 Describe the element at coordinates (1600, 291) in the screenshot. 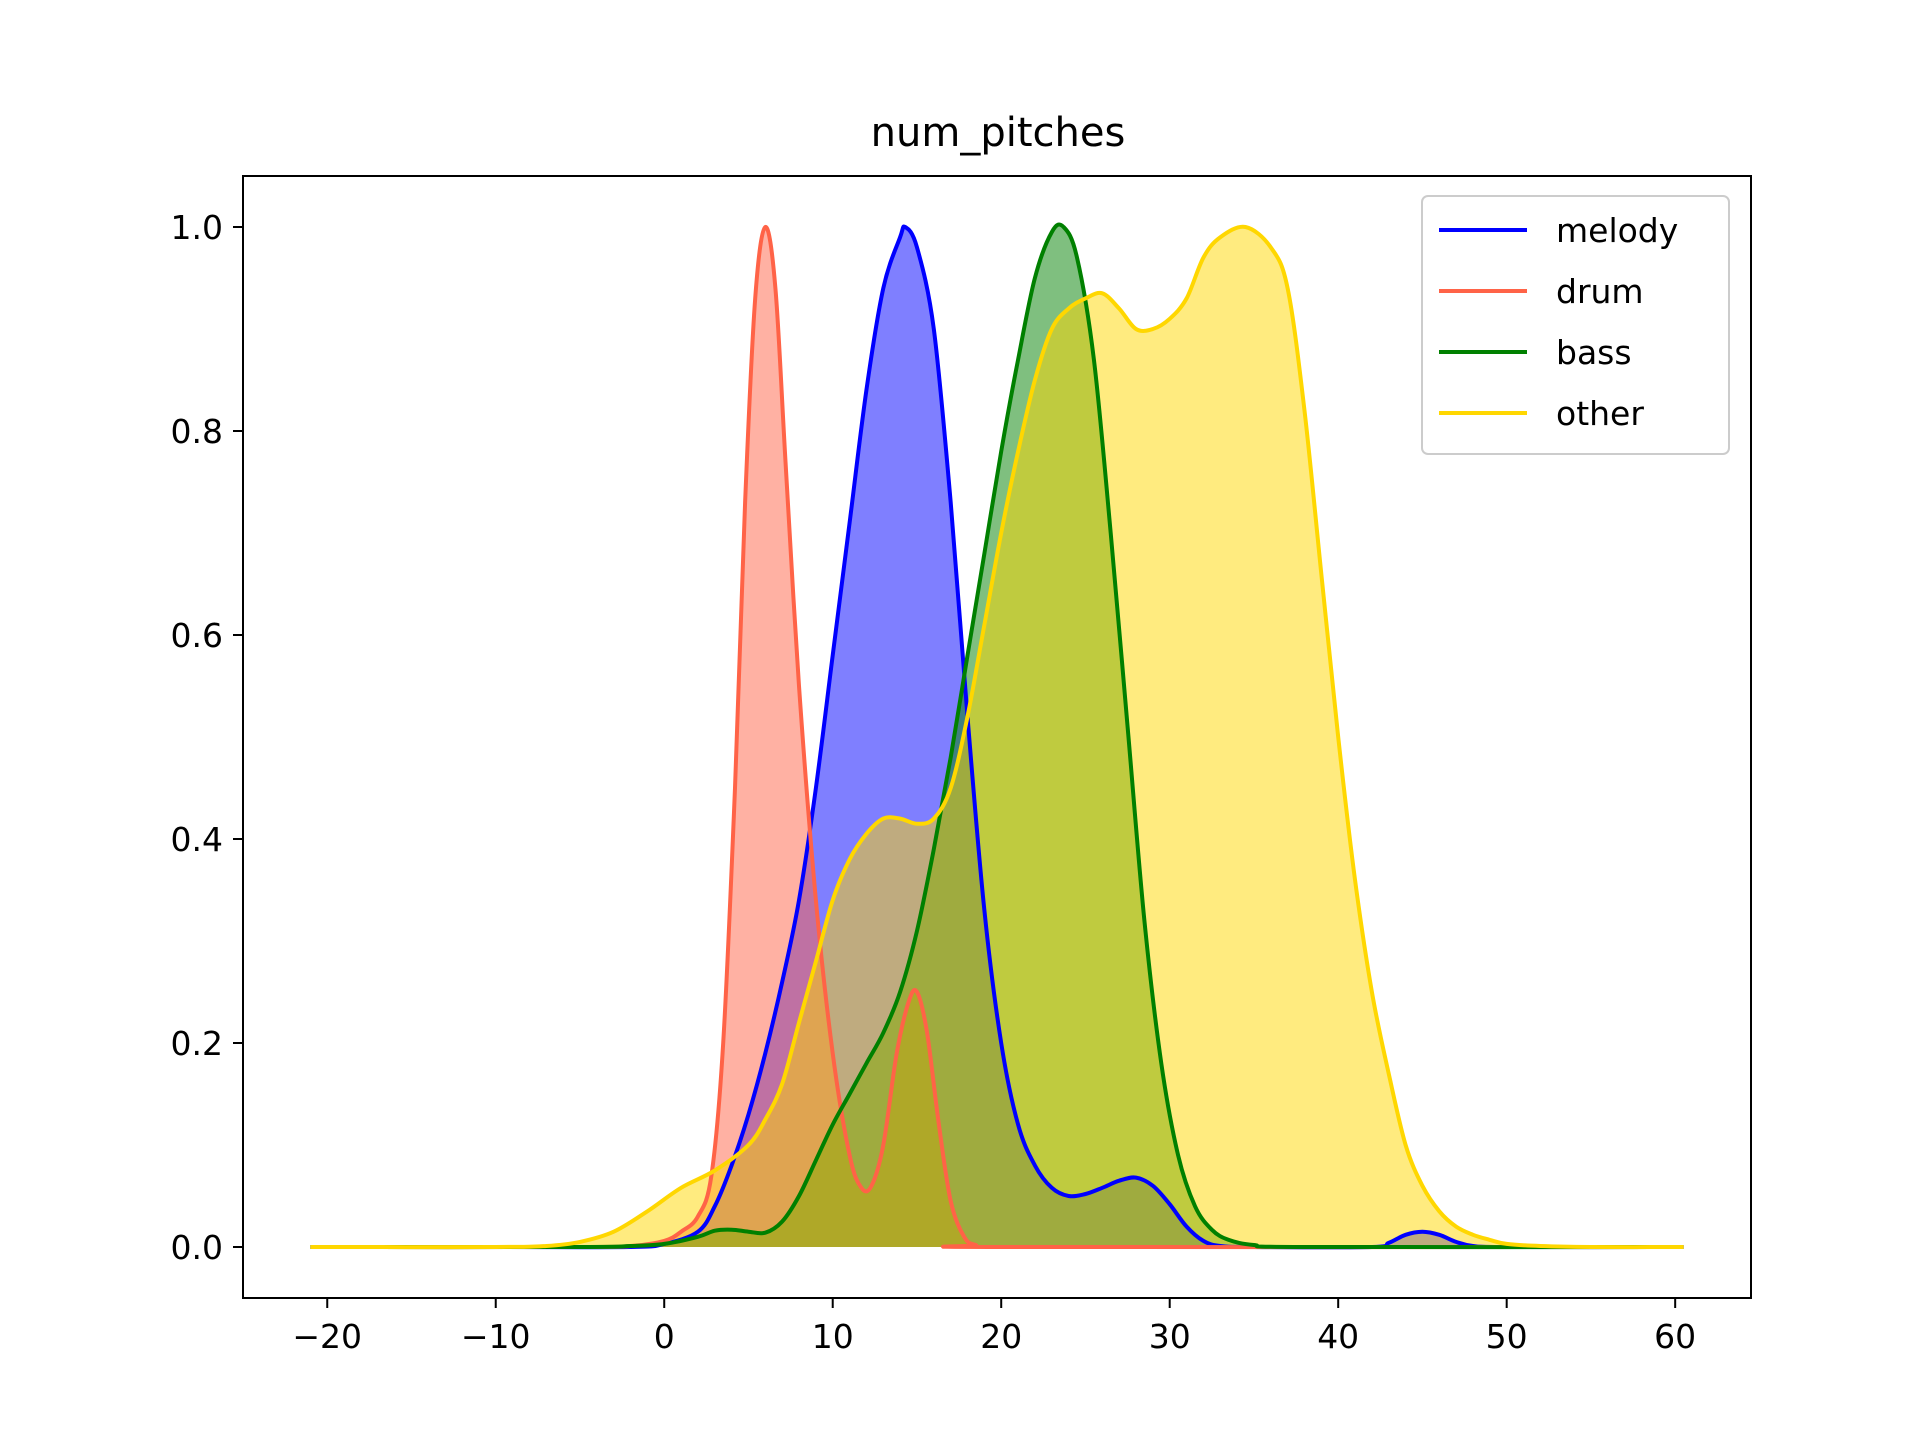

I see `legend-label-drum: drum` at that location.